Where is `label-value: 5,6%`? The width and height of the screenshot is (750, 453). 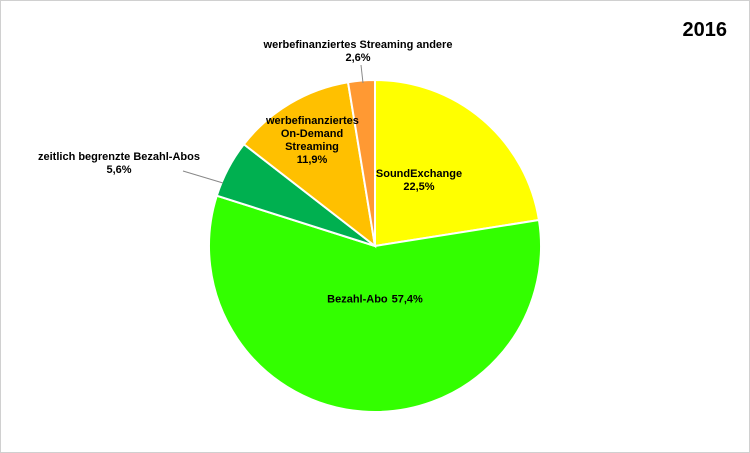
label-value: 5,6% is located at coordinates (119, 170).